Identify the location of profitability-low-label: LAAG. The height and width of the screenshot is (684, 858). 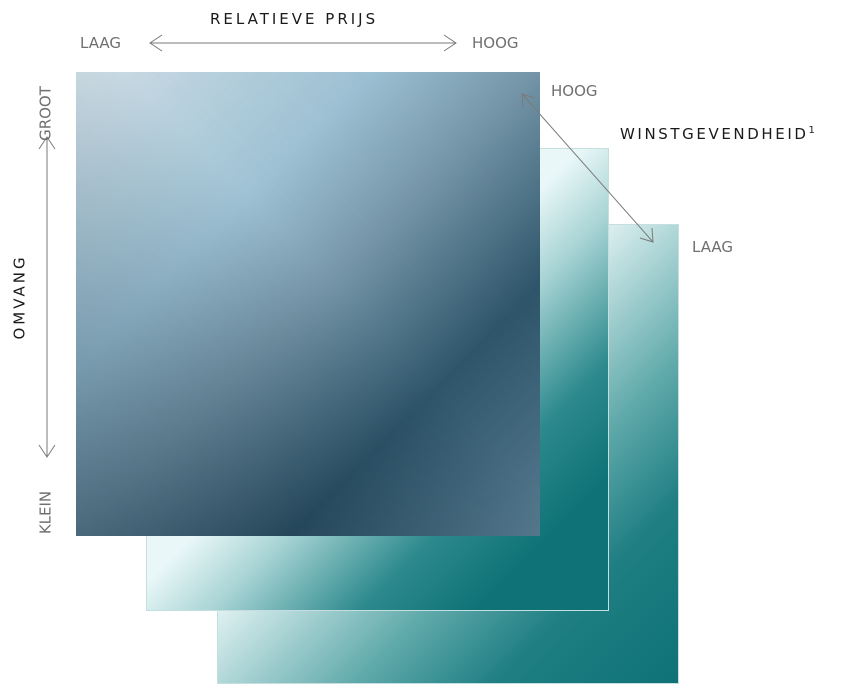
(713, 247).